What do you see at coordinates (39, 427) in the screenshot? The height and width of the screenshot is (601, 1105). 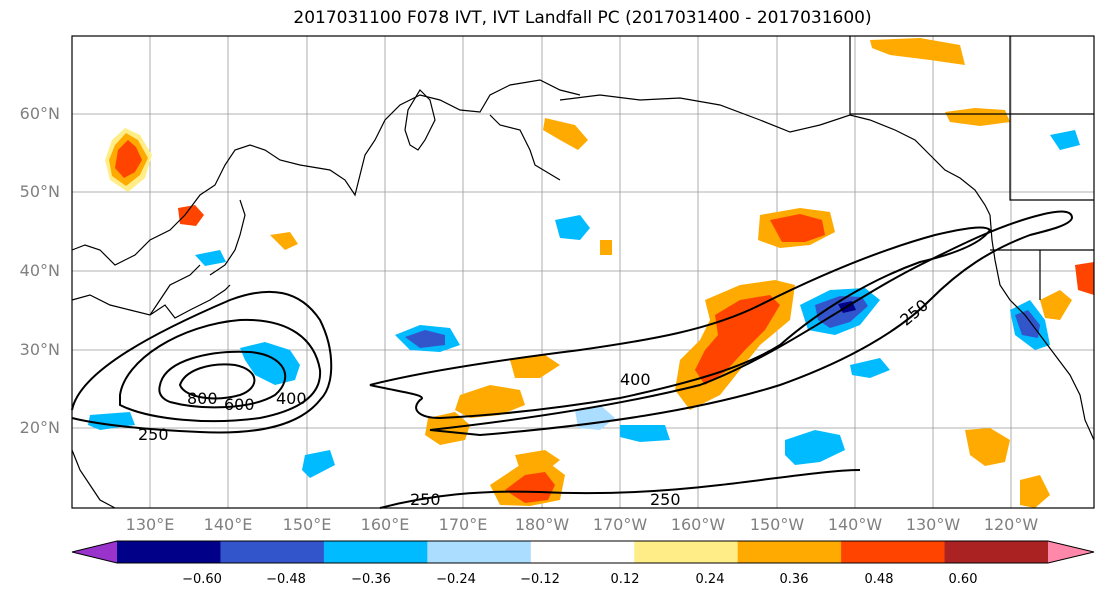 I see `lat-label: 20°N` at bounding box center [39, 427].